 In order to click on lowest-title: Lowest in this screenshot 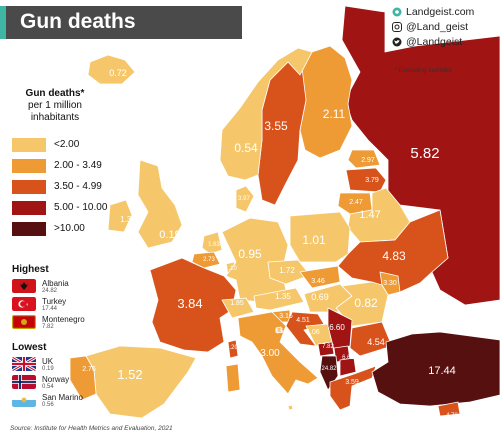, I will do `click(29, 347)`.